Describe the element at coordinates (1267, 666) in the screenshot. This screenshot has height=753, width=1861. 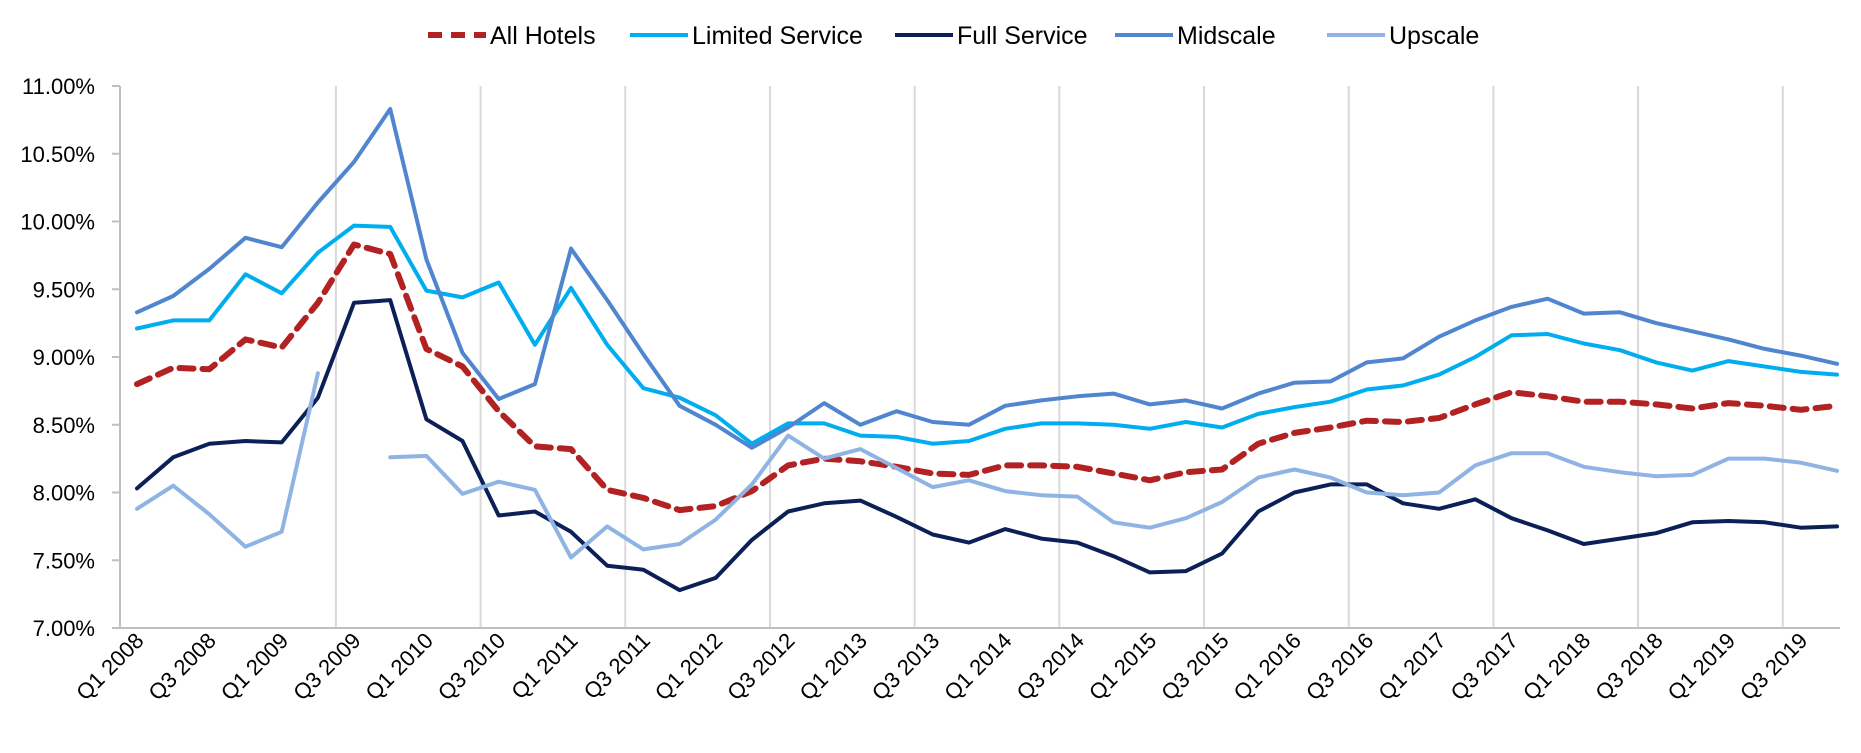
I see `x-tick-label: Q1 2016` at that location.